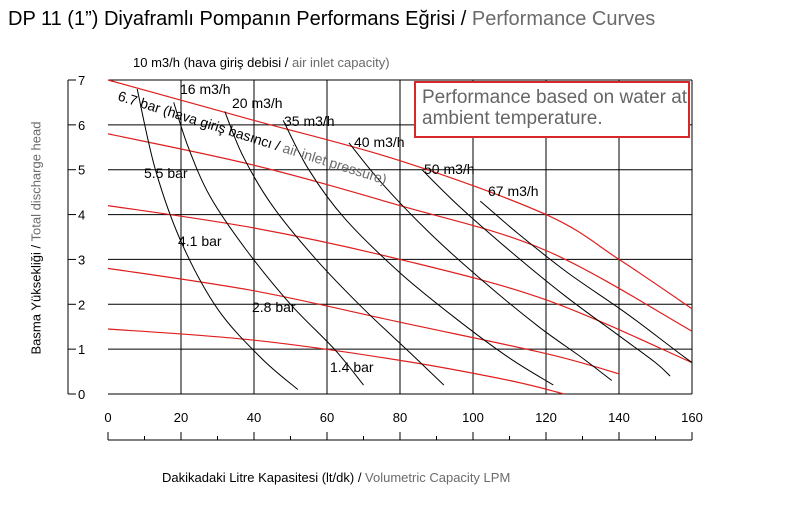 Image resolution: width=797 pixels, height=508 pixels. Describe the element at coordinates (81, 349) in the screenshot. I see `y-tick-label: 1` at that location.